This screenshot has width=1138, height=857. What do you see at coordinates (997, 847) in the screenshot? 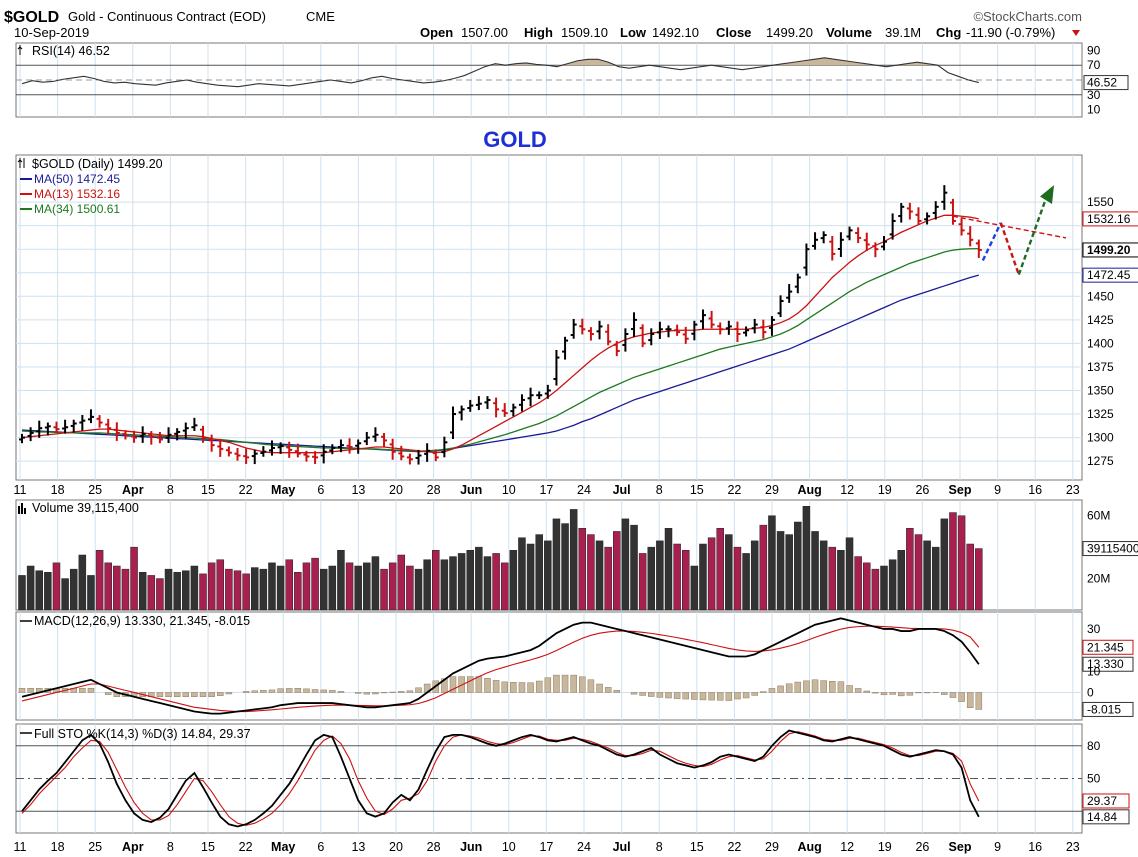
I see `x-tick-label: 9` at bounding box center [997, 847].